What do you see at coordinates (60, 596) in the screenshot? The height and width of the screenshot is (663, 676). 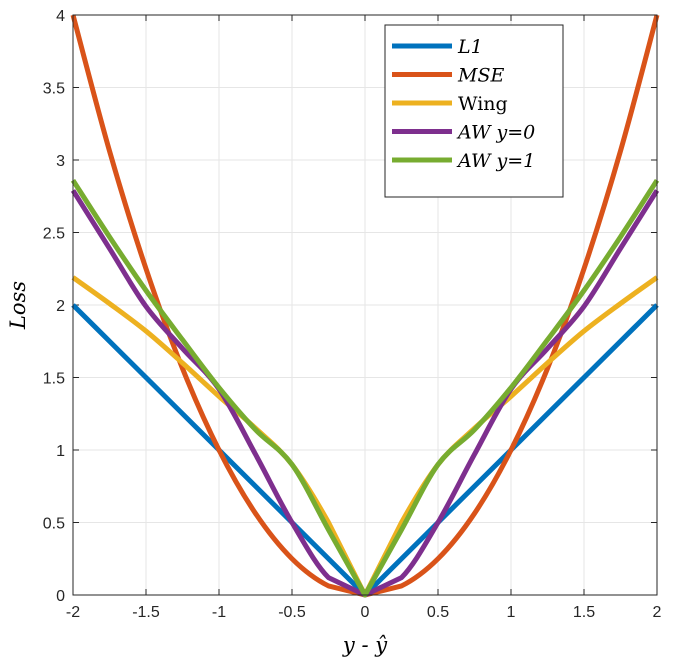 I see `y-tick-label: 0` at bounding box center [60, 596].